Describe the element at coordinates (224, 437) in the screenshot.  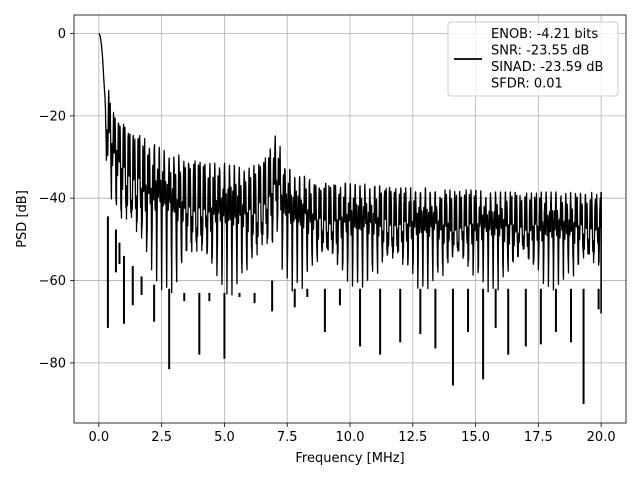
I see `x-tick-label: 5.0` at that location.